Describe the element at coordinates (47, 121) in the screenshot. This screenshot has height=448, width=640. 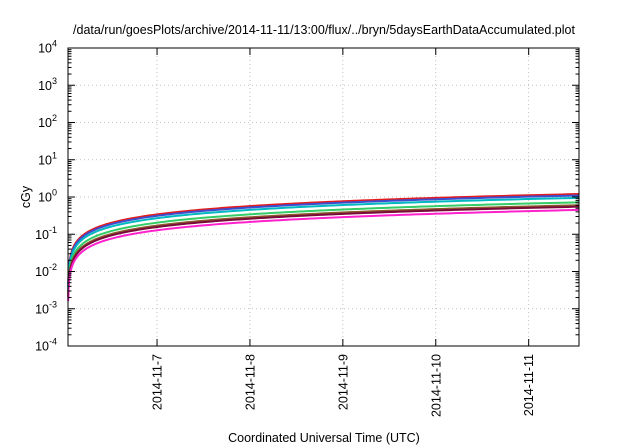
I see `y-tick-label: 10²` at that location.